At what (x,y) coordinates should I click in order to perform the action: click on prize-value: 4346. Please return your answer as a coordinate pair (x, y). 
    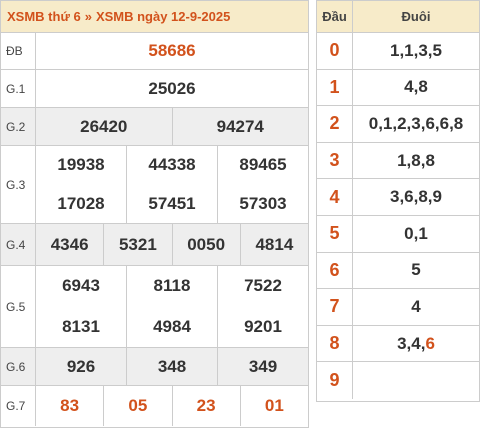
    Looking at the image, I should click on (69, 244).